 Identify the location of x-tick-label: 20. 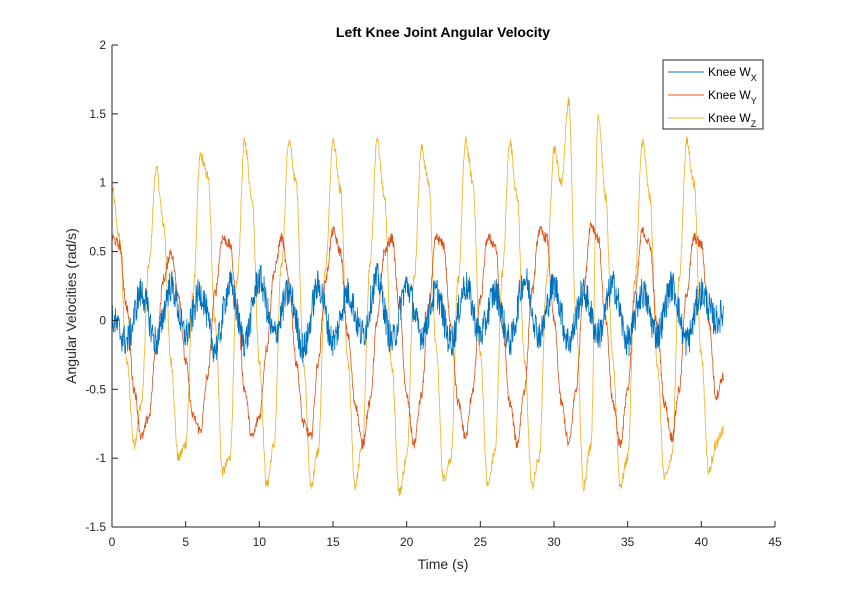
(407, 542).